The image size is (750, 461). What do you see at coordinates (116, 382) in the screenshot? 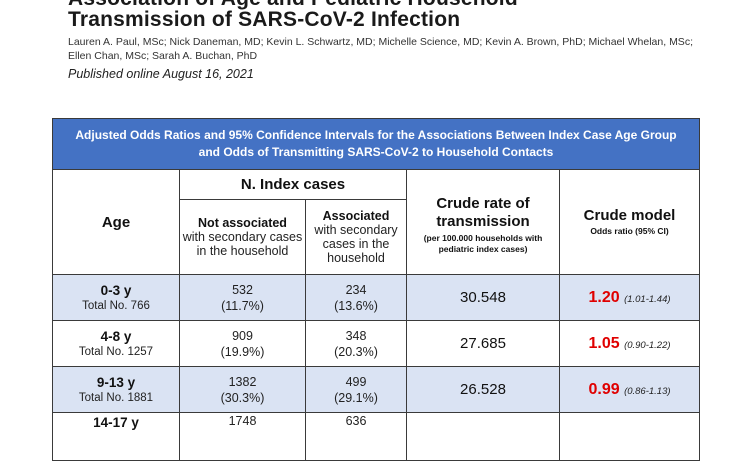
I see `age-group: 9-13 y` at bounding box center [116, 382].